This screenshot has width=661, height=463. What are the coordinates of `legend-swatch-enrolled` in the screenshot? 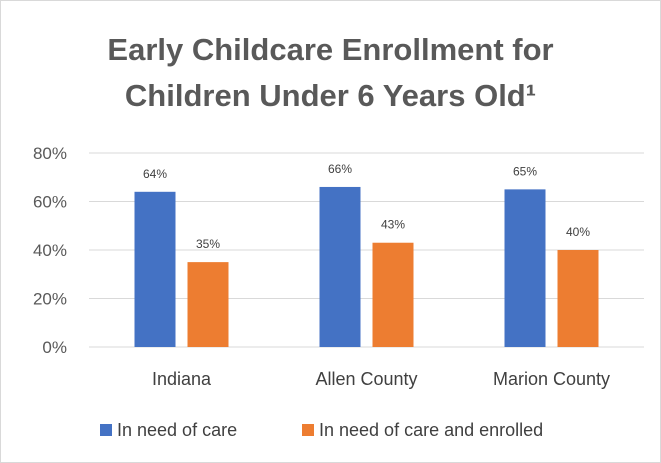 It's located at (308, 430).